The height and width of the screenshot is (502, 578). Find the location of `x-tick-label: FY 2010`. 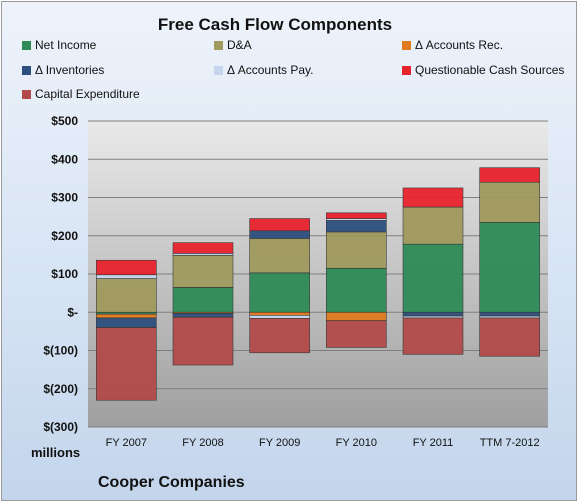

x-tick-label: FY 2010 is located at coordinates (356, 443).